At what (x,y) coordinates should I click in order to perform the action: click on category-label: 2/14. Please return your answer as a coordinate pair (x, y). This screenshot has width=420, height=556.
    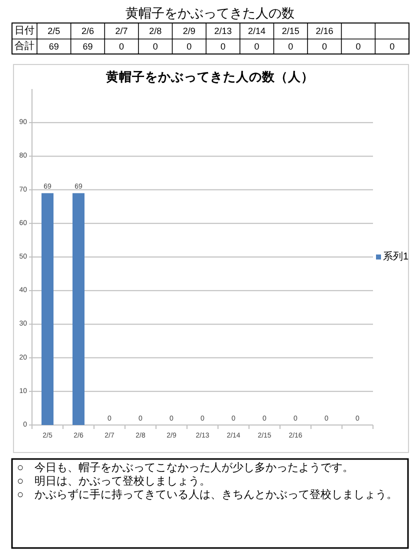
    Looking at the image, I should click on (257, 31).